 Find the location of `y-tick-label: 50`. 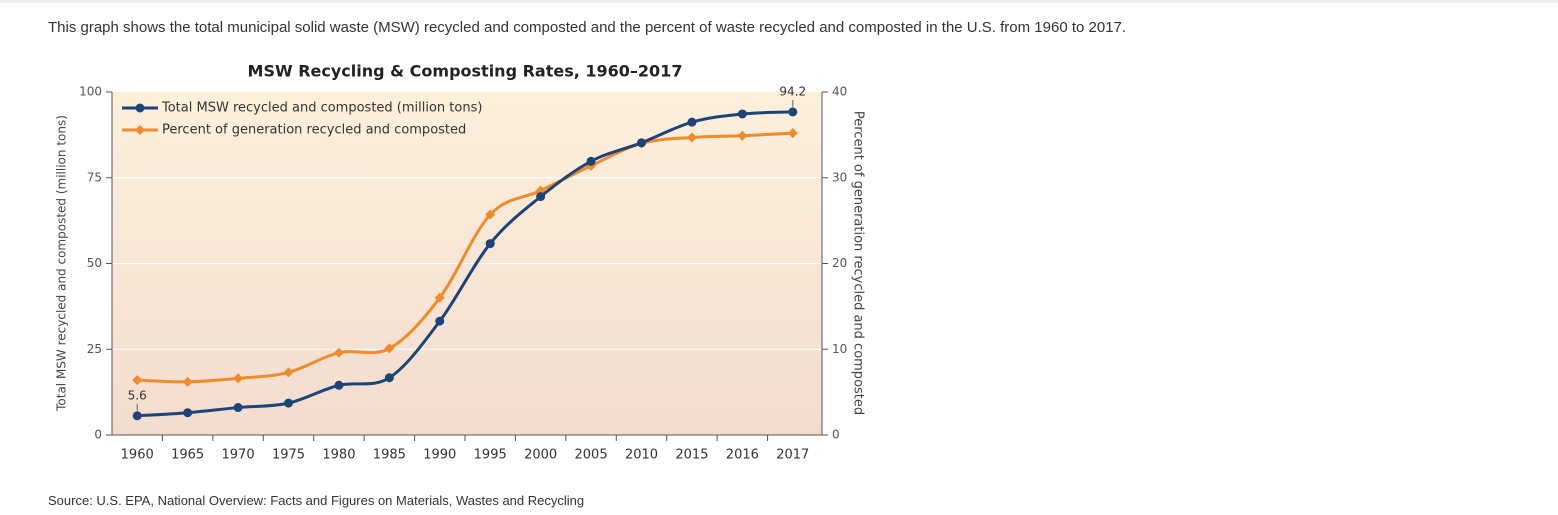

y-tick-label: 50 is located at coordinates (94, 263).